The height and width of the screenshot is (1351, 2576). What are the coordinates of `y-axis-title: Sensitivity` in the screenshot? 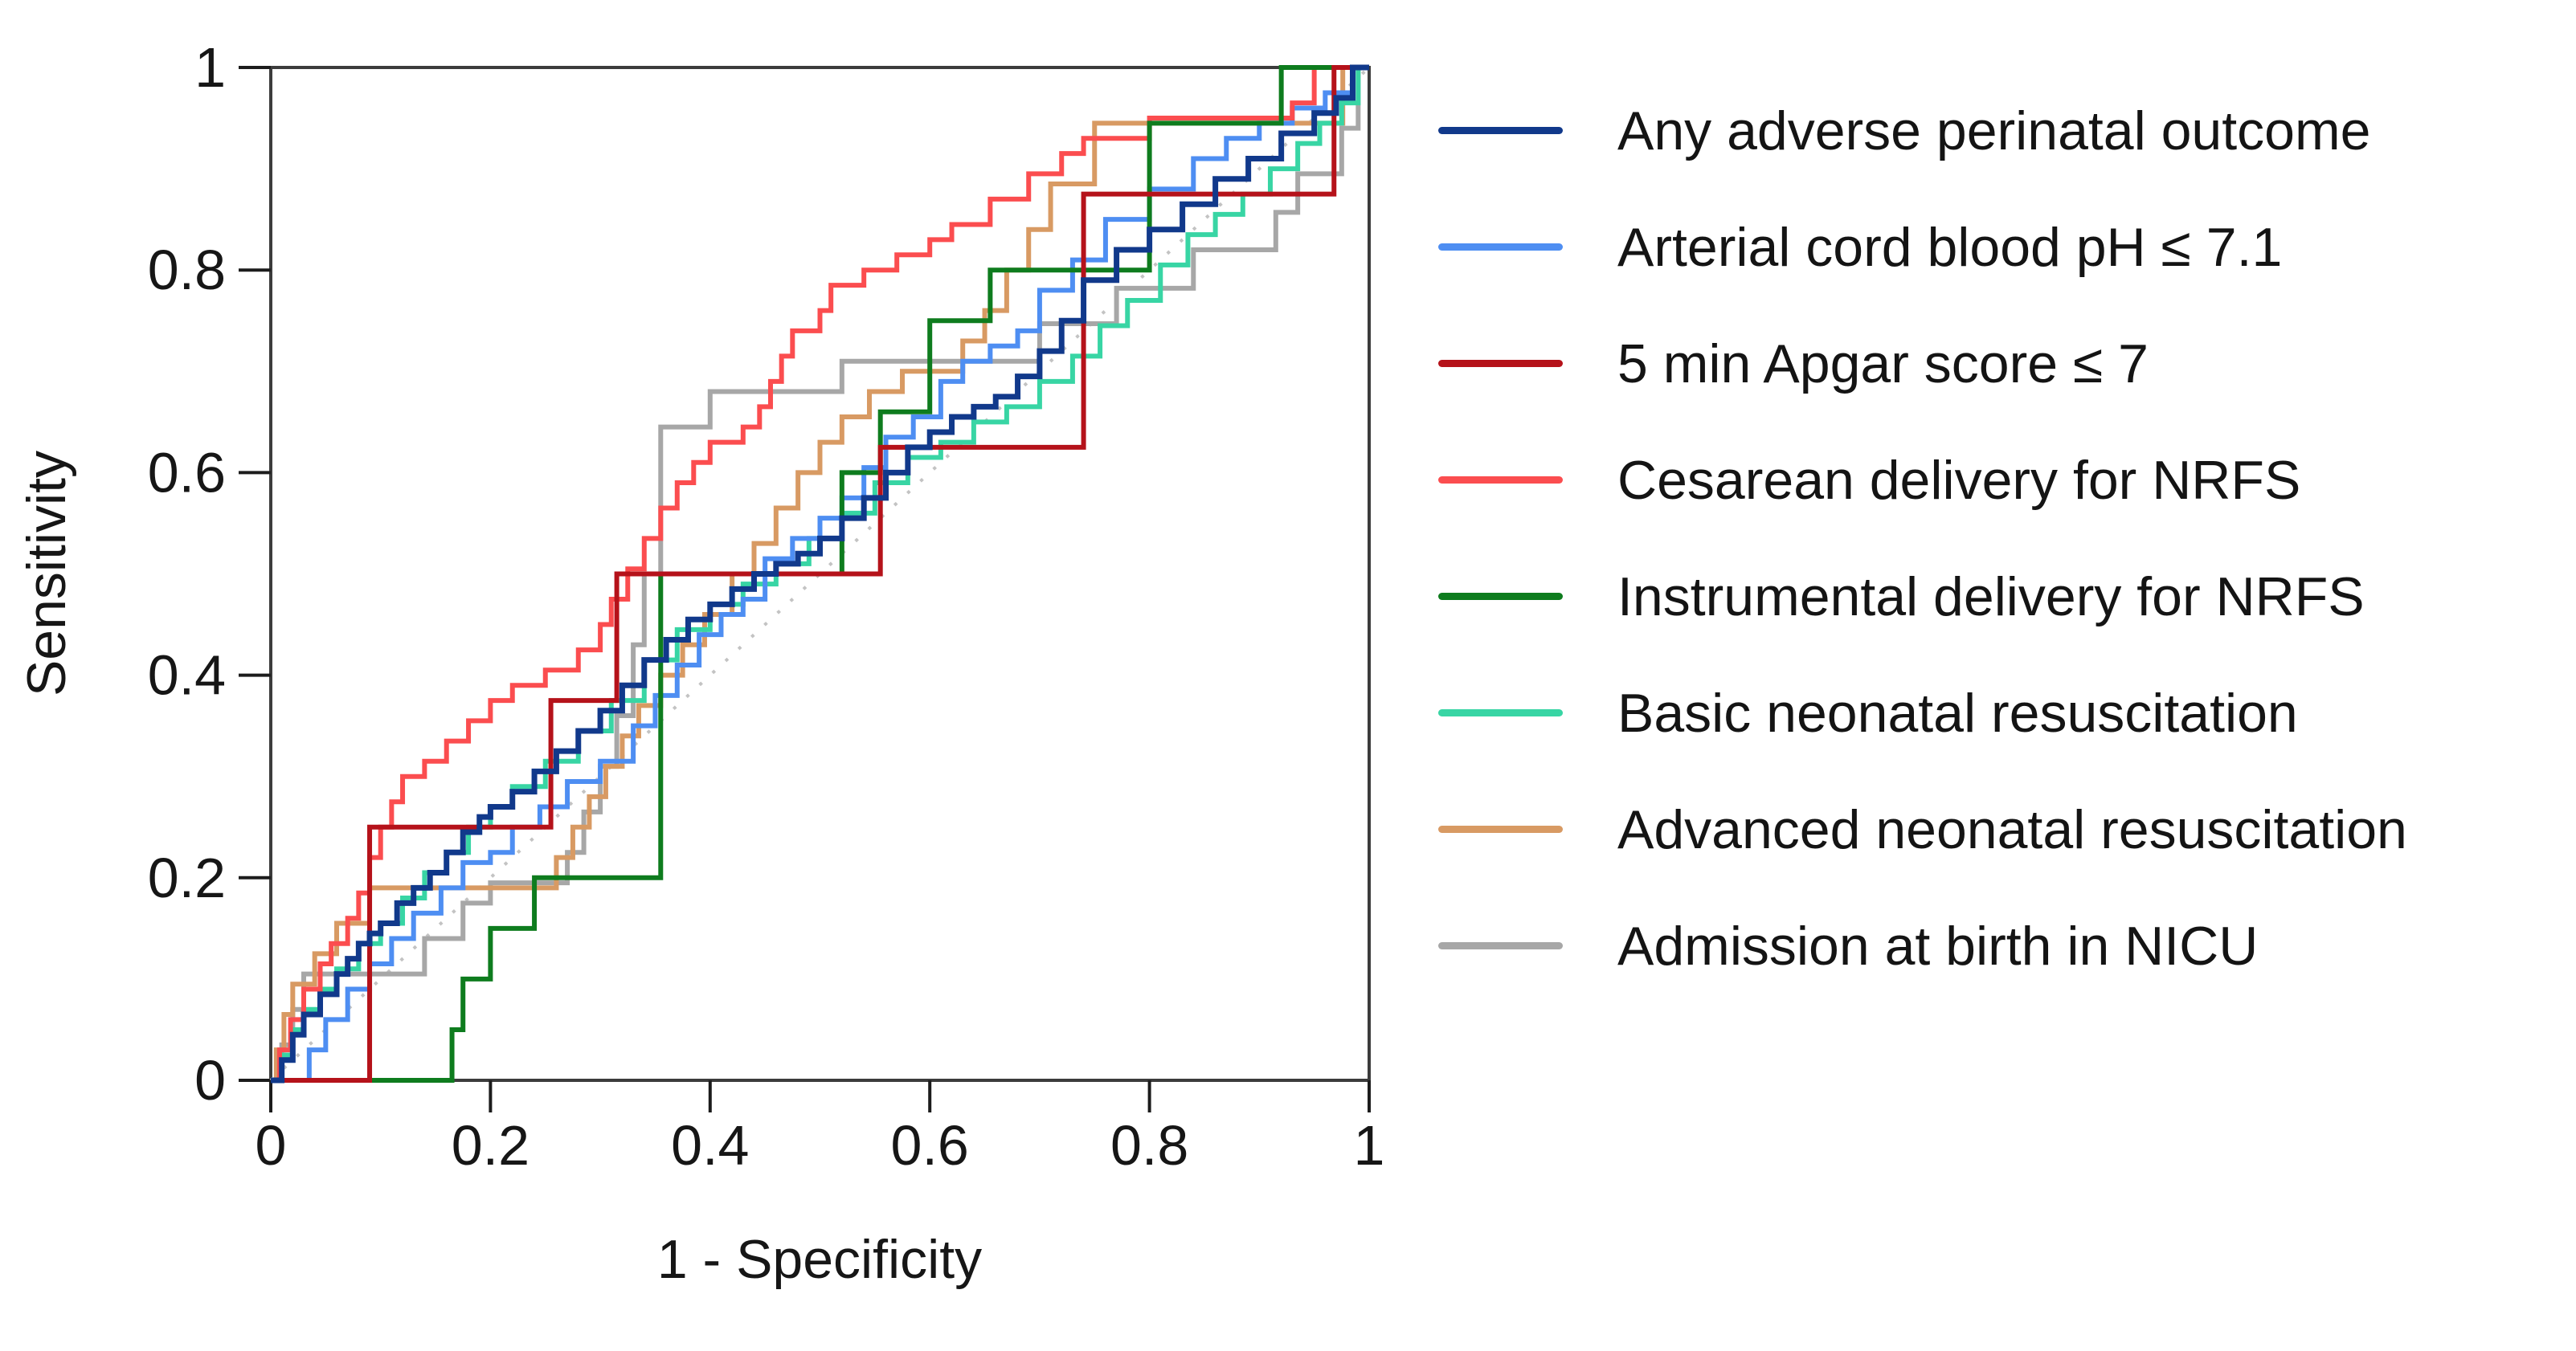 It's located at (46, 573).